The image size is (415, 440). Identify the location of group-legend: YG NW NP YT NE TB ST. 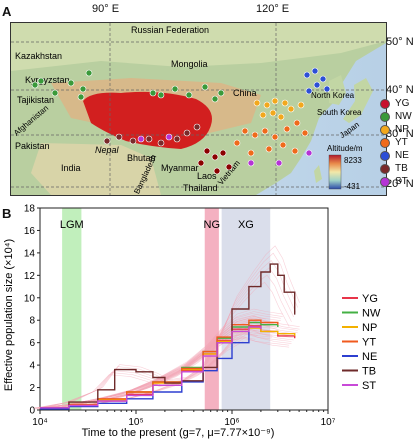
(396, 142).